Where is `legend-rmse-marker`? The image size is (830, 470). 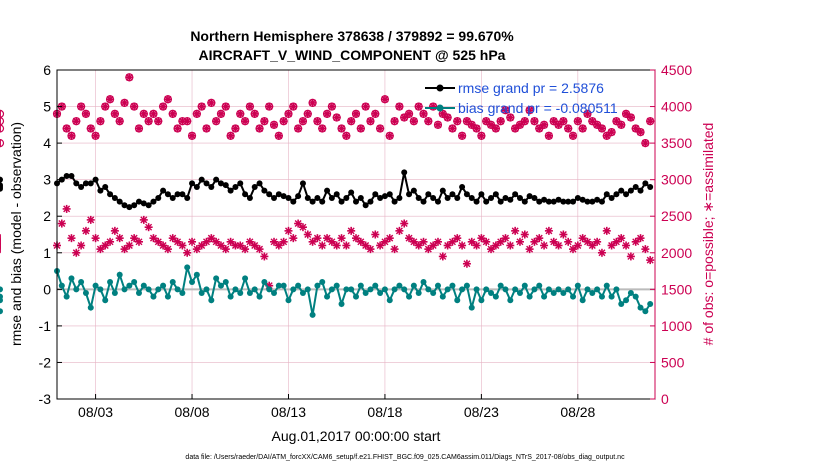 legend-rmse-marker is located at coordinates (440, 88).